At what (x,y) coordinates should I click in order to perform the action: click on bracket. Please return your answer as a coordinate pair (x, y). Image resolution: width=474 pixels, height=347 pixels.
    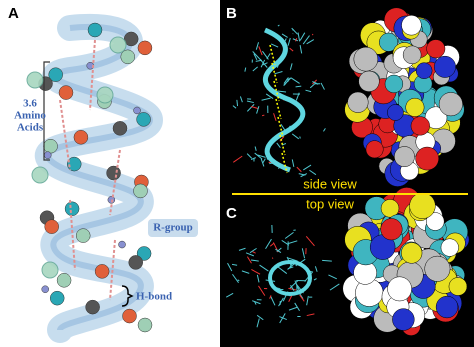
    Looking at the image, I should click on (46, 111).